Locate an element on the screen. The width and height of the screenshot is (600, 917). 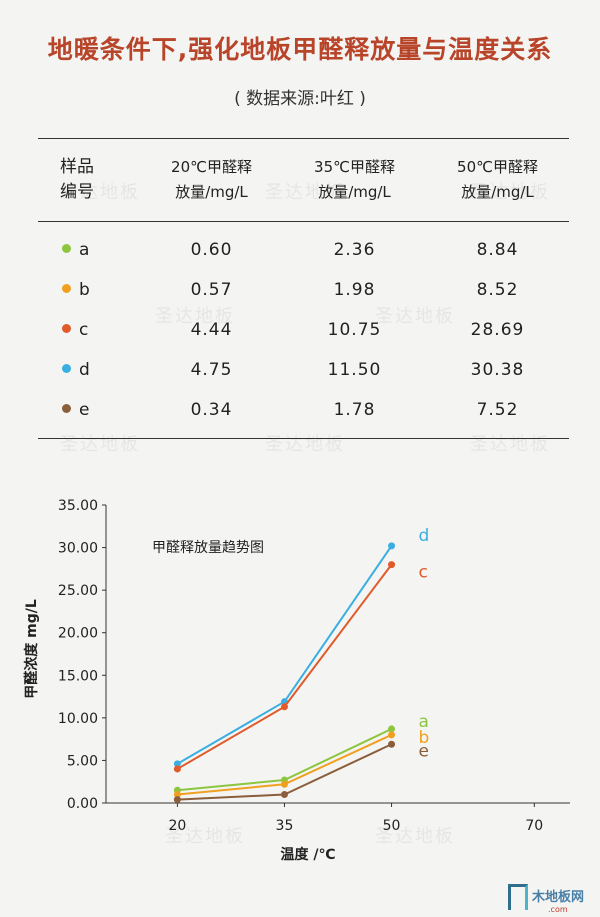
table-row: e 0.34 1.78 7.52 is located at coordinates (303, 414).